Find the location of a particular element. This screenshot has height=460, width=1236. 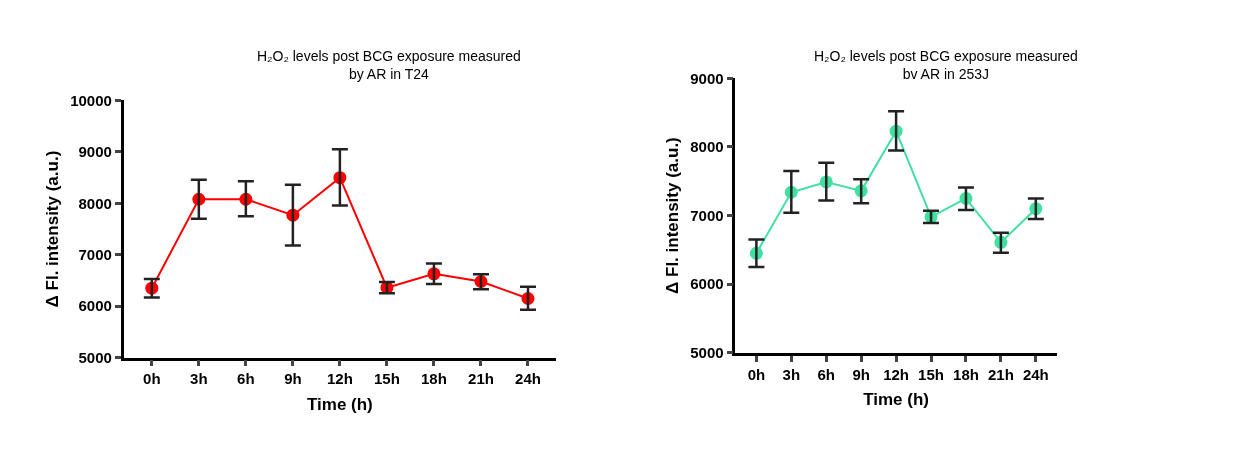

y-tick-label: 10000 is located at coordinates (91, 100).